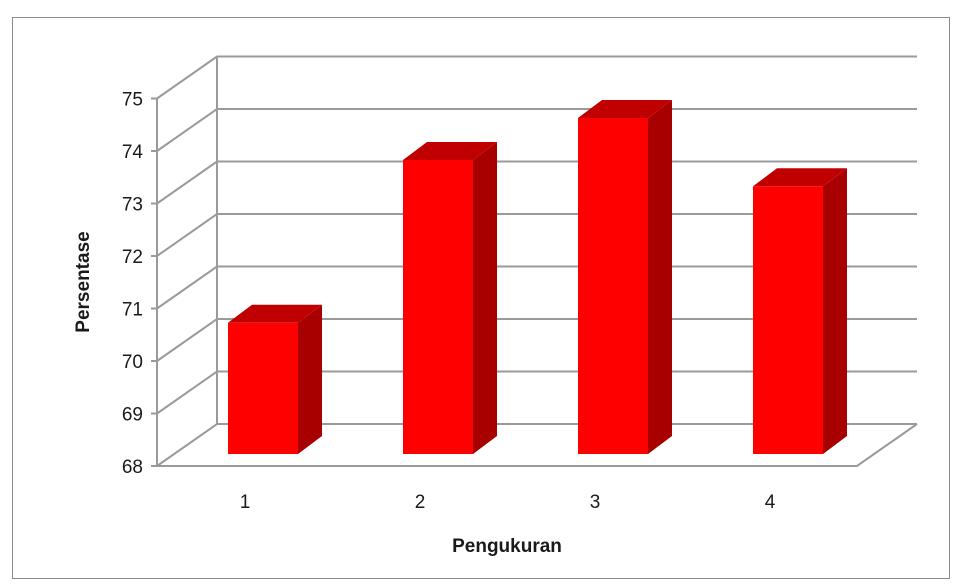 The width and height of the screenshot is (961, 588). Describe the element at coordinates (132, 100) in the screenshot. I see `y-tick-label: 75` at that location.